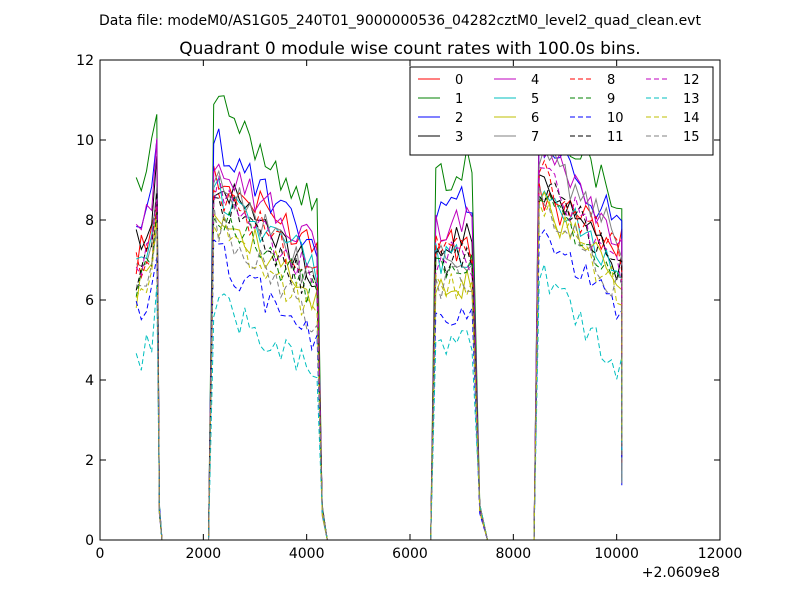 The height and width of the screenshot is (600, 800). Describe the element at coordinates (459, 137) in the screenshot. I see `legend-label-3: 3` at that location.